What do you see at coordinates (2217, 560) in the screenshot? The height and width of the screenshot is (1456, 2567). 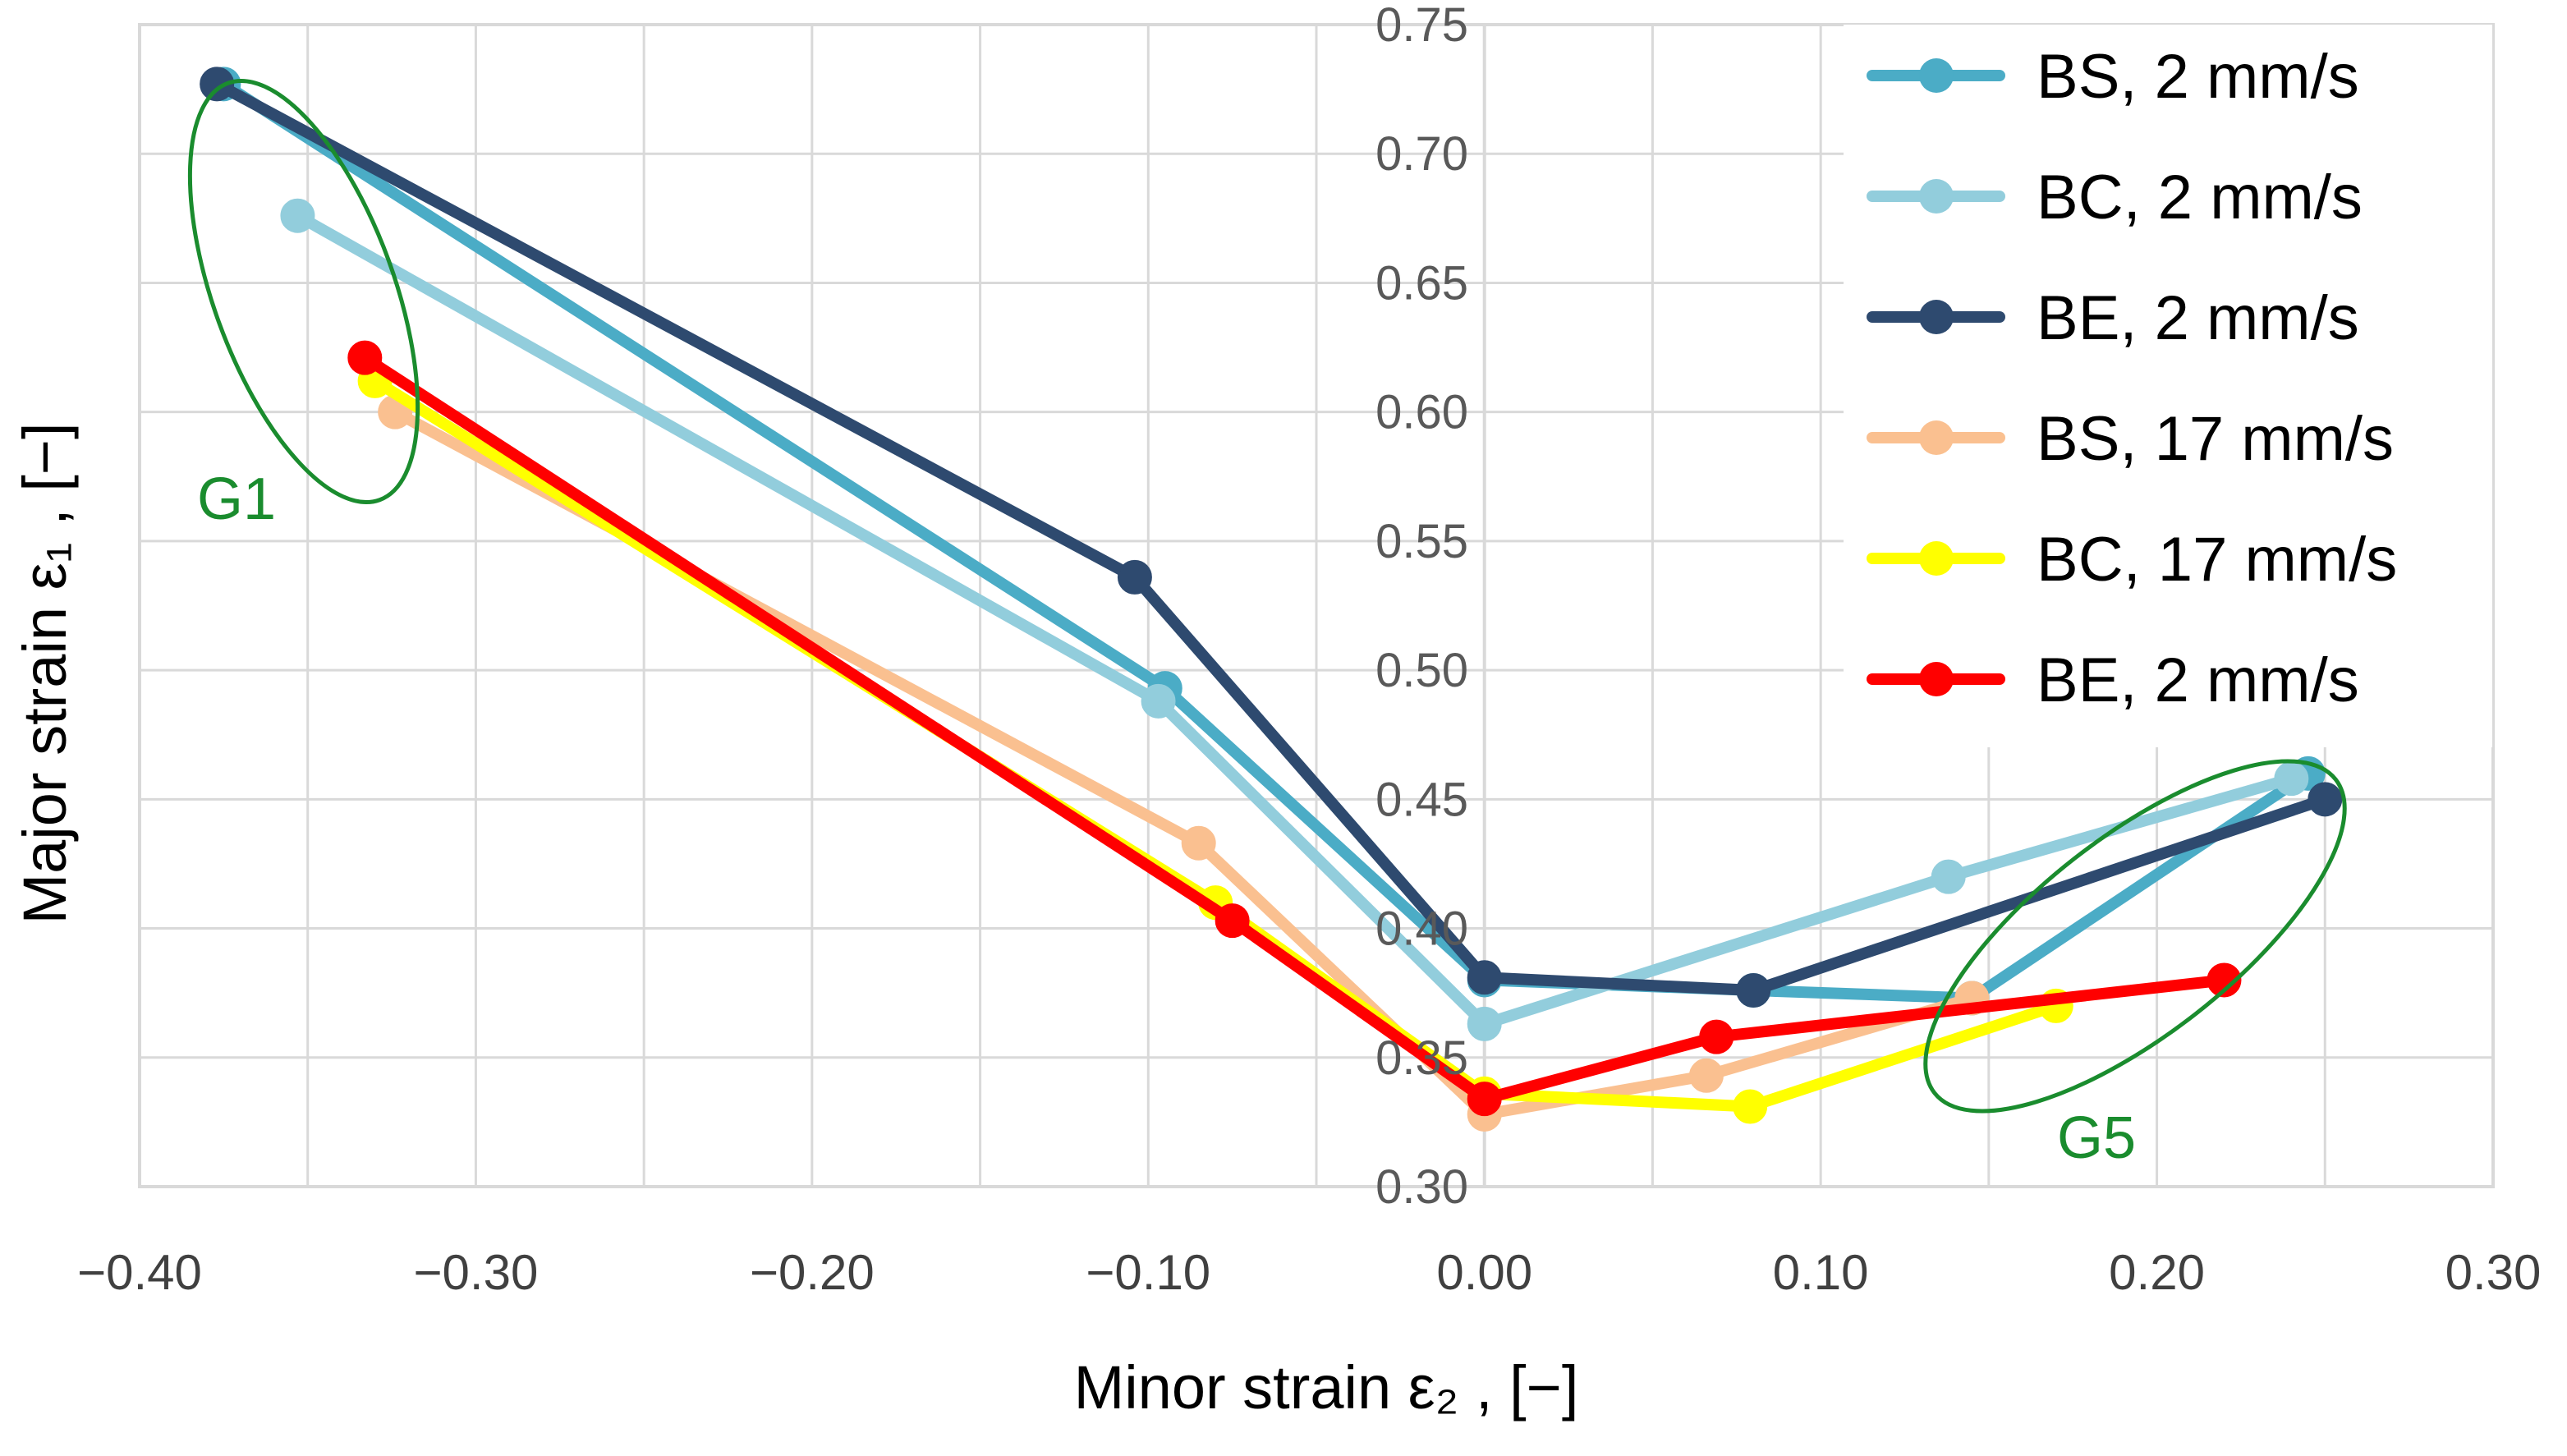 I see `legend-label: BC, 17 mm/s` at bounding box center [2217, 560].